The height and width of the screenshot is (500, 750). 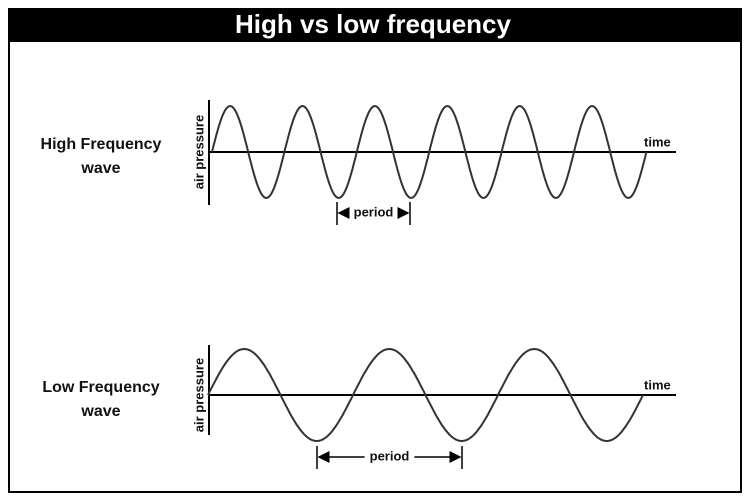 I want to click on title-bar, so click(x=375, y=25).